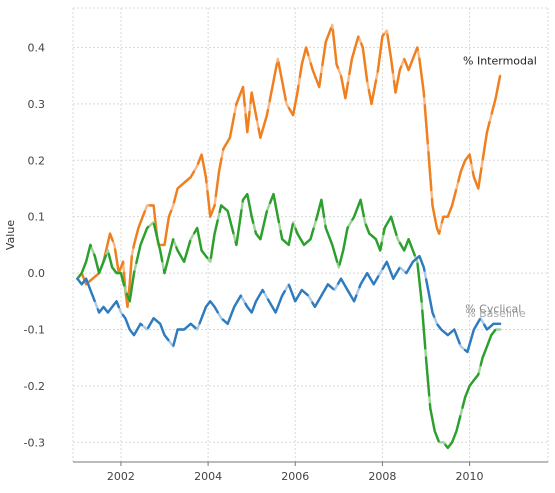 The width and height of the screenshot is (555, 493). Describe the element at coordinates (37, 47) in the screenshot. I see `y-tick-label: 0.4` at that location.